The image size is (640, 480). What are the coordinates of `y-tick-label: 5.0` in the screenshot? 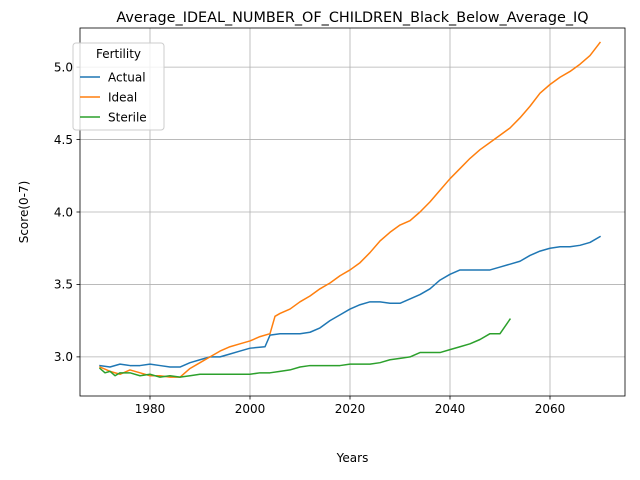 It's located at (63, 67).